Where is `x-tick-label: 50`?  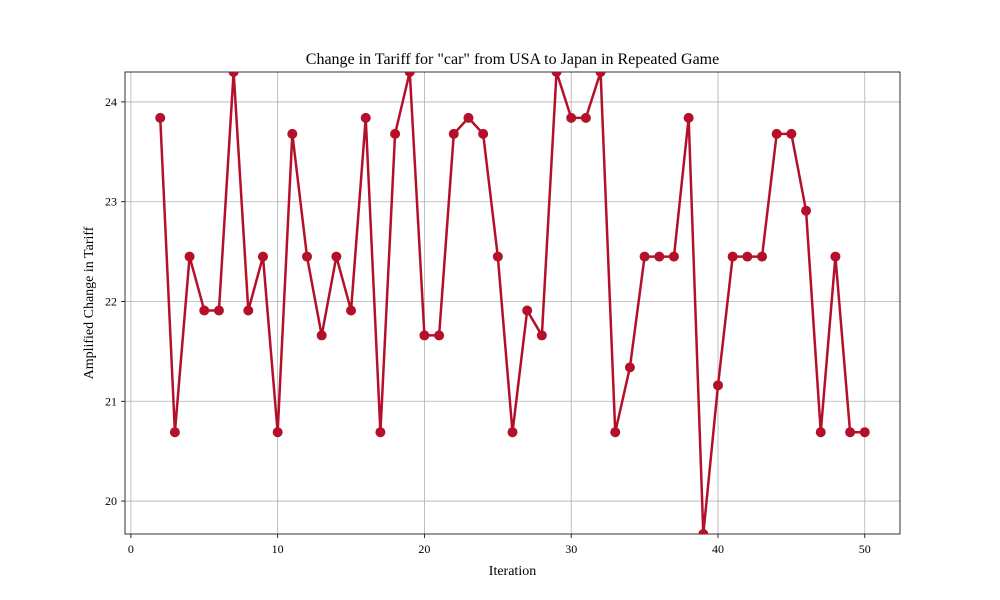 x-tick-label: 50 is located at coordinates (865, 549).